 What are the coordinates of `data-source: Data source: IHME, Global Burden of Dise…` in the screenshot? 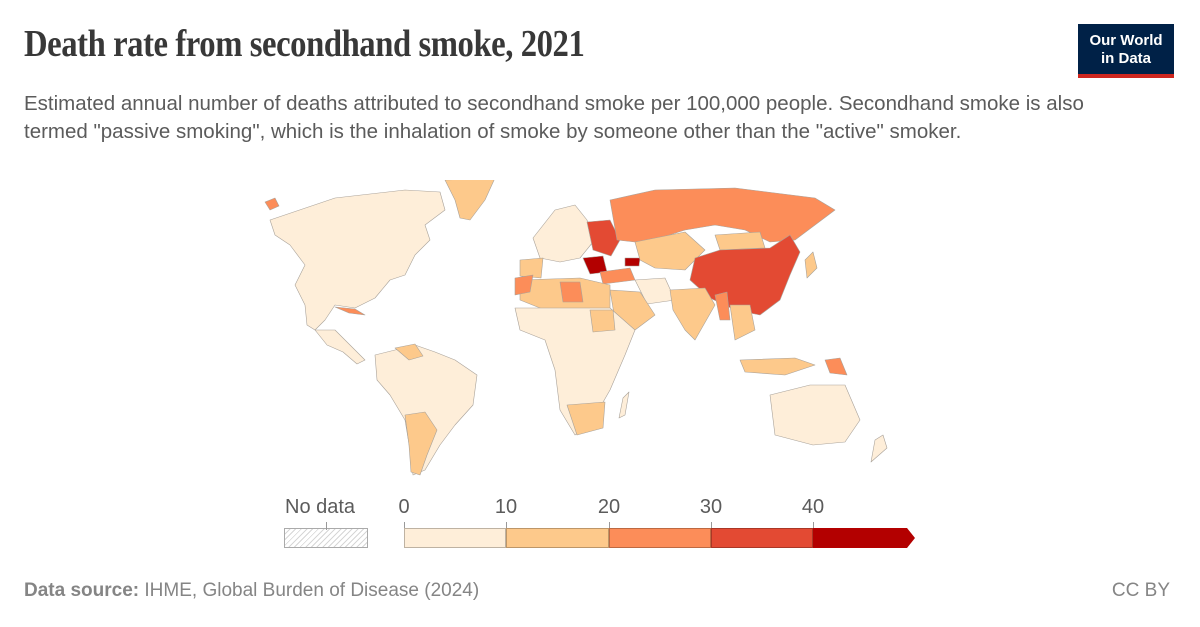 It's located at (251, 591).